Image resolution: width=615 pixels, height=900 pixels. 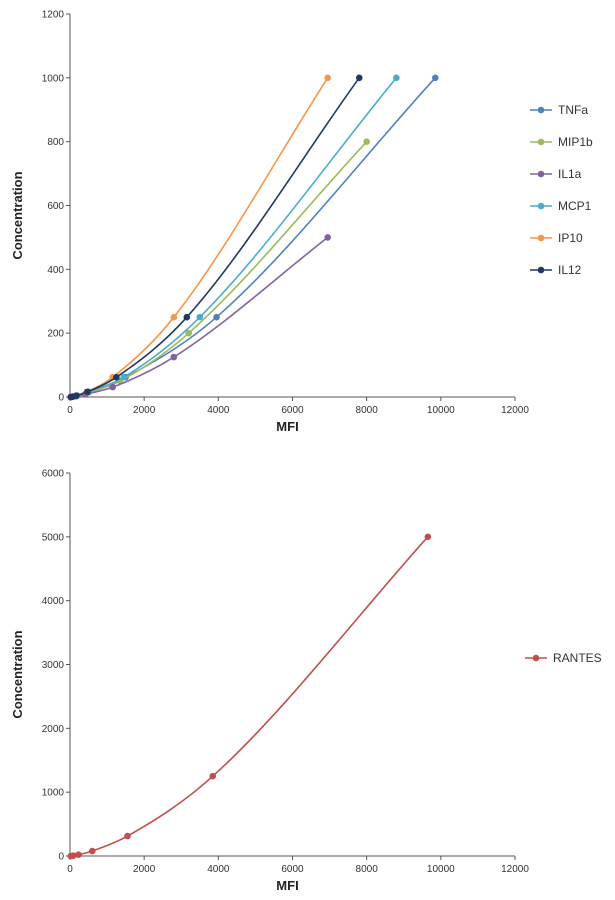 I want to click on y-tick-label: 4000, so click(x=53, y=601).